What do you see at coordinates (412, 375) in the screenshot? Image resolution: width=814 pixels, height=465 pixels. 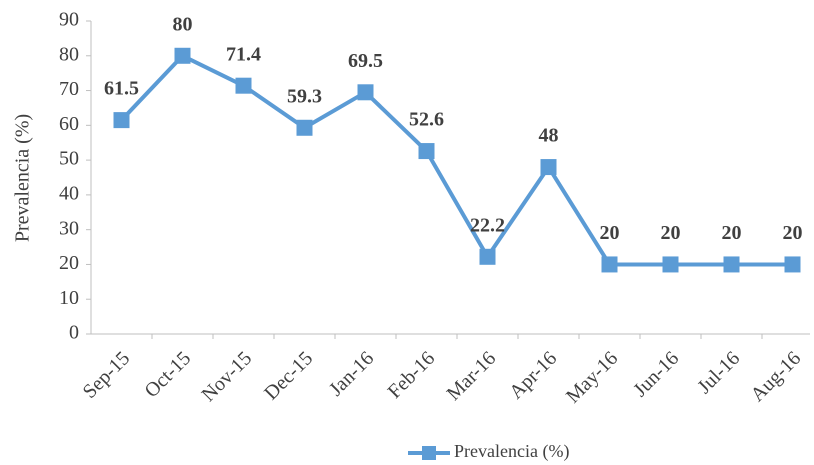 I see `x-tick-label: Feb-16` at bounding box center [412, 375].